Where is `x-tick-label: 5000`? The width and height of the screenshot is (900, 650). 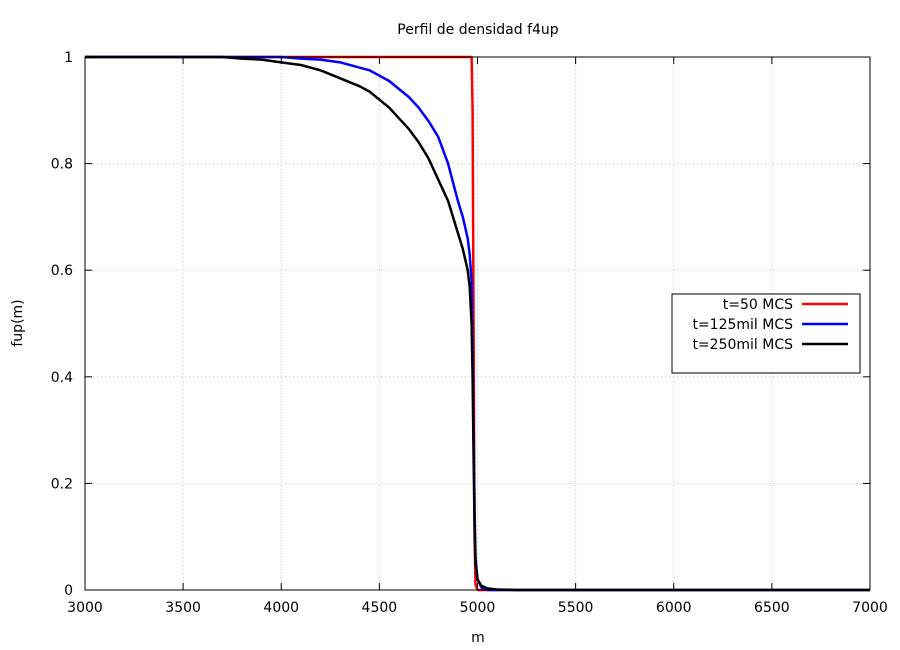
x-tick-label: 5000 is located at coordinates (478, 608).